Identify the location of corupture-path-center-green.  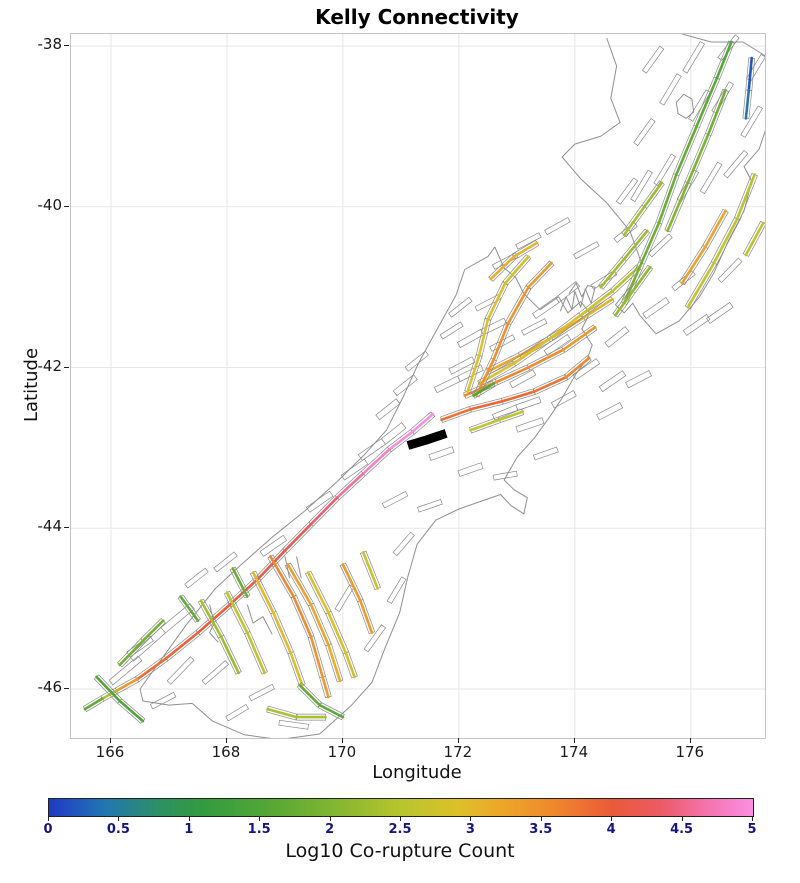
(484, 389).